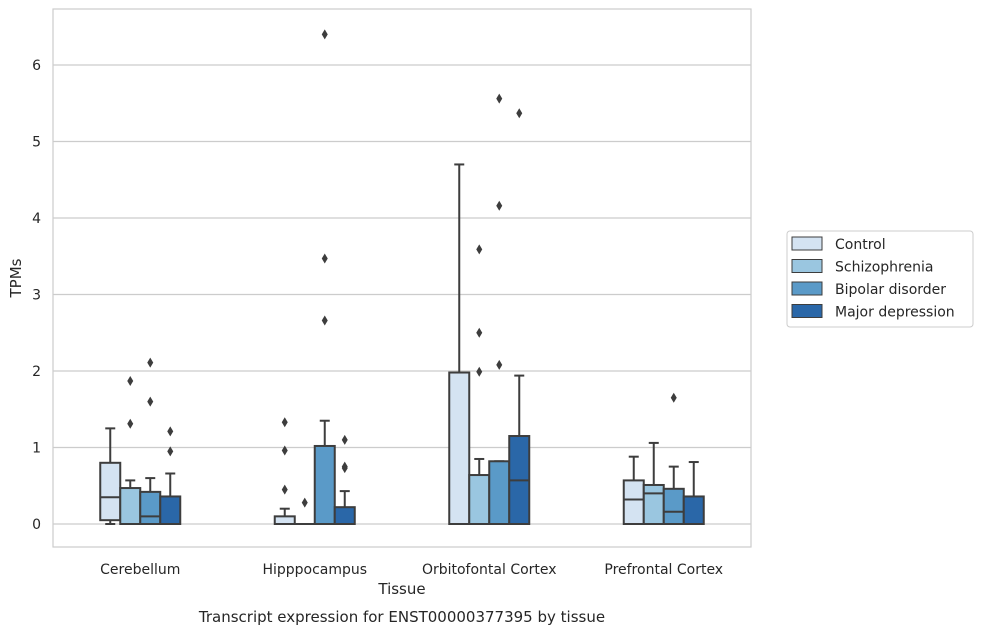 This screenshot has height=634, width=983. Describe the element at coordinates (314, 570) in the screenshot. I see `x-tick-label: Hipppocampus` at that location.